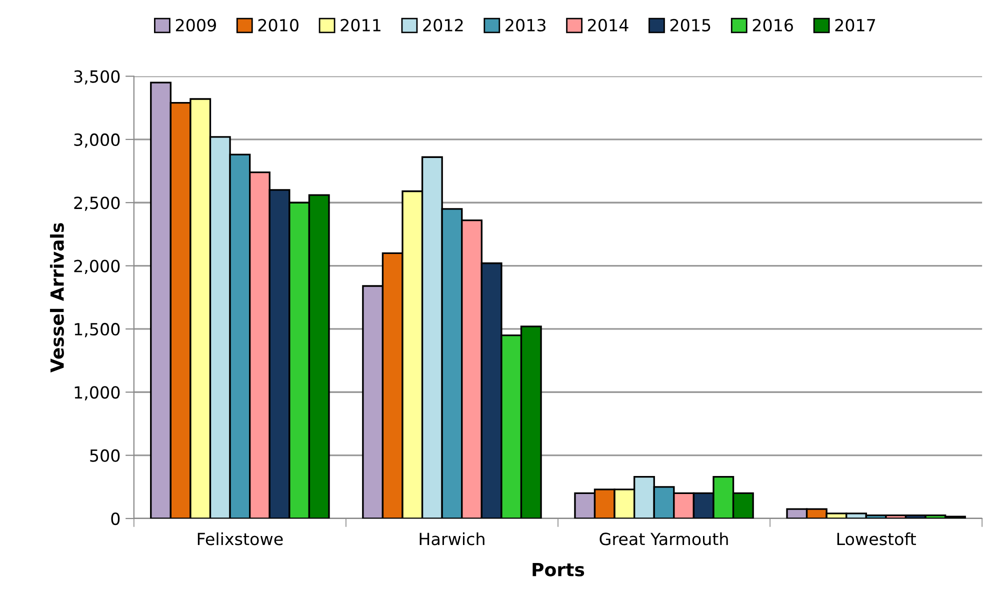  Describe the element at coordinates (443, 25) in the screenshot. I see `legend-label: 2012` at that location.